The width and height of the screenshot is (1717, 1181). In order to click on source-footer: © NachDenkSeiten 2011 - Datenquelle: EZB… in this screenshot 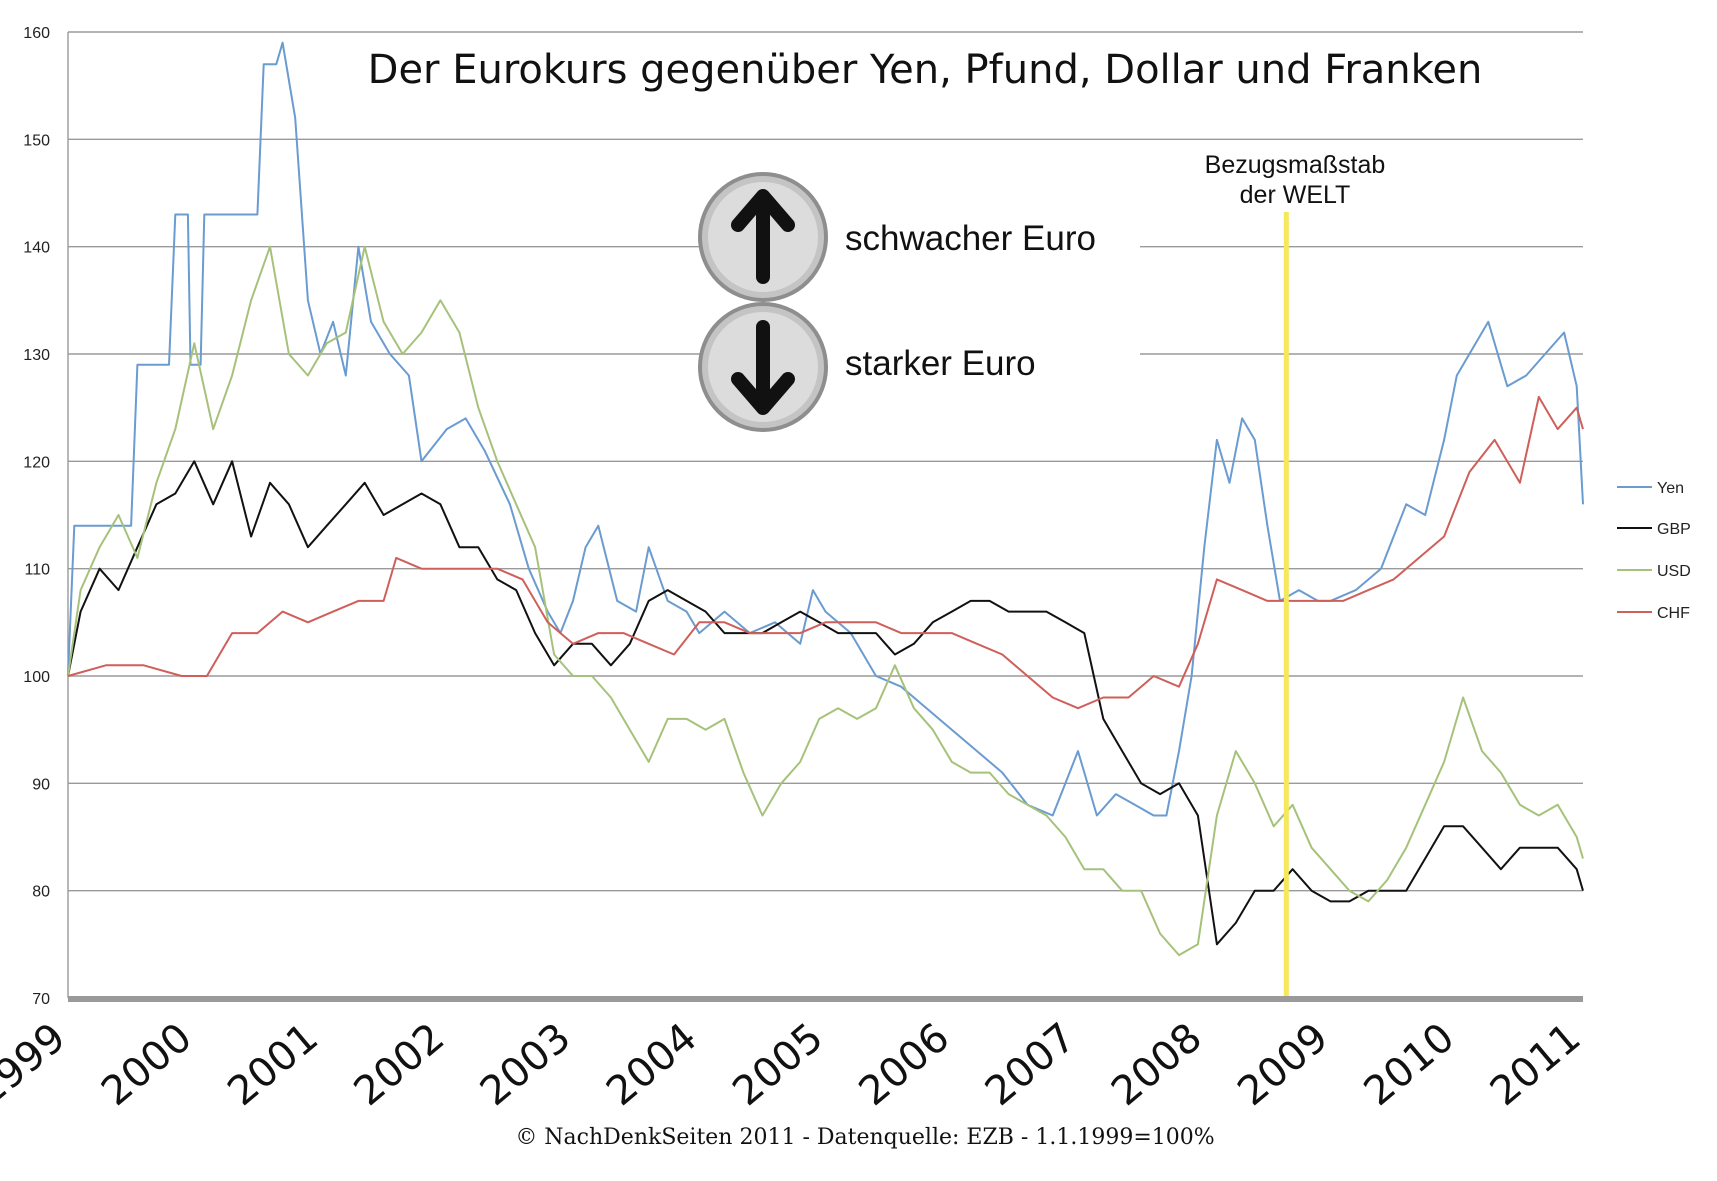, I will do `click(864, 1137)`.